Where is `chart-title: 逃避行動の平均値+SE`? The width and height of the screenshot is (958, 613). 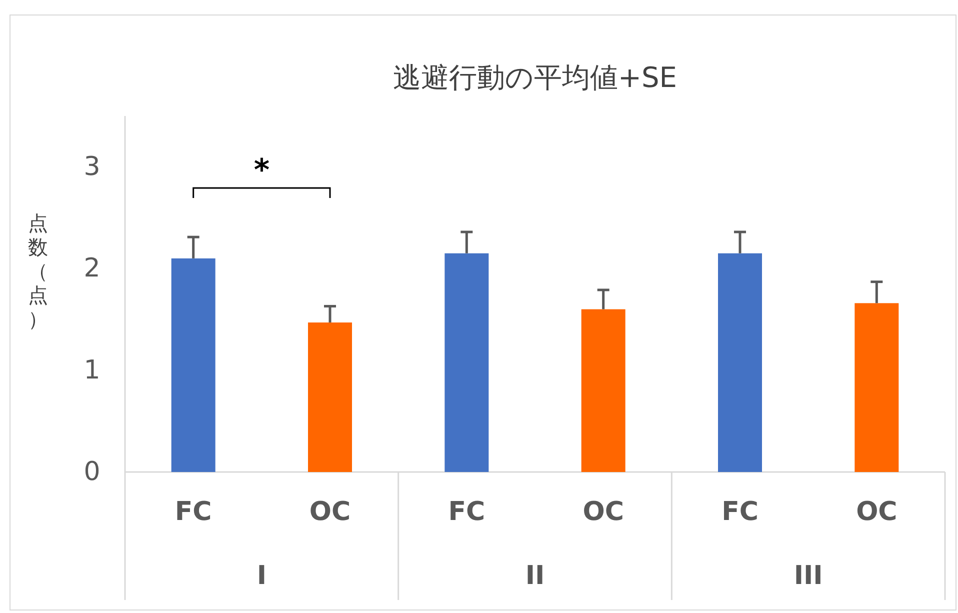 chart-title: 逃避行動の平均値+SE is located at coordinates (535, 77).